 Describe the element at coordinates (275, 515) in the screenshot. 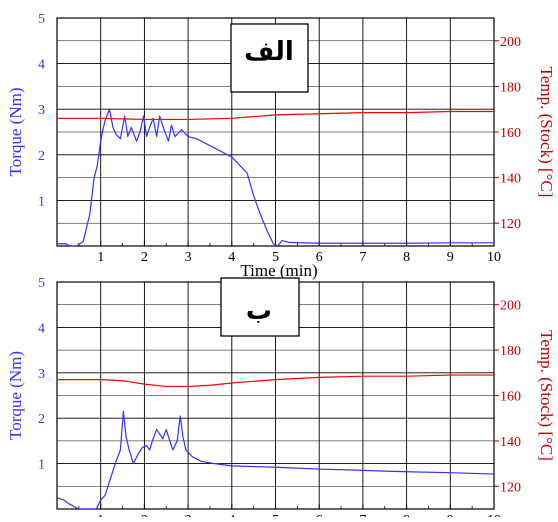

I see `x-tick-label: 5` at that location.